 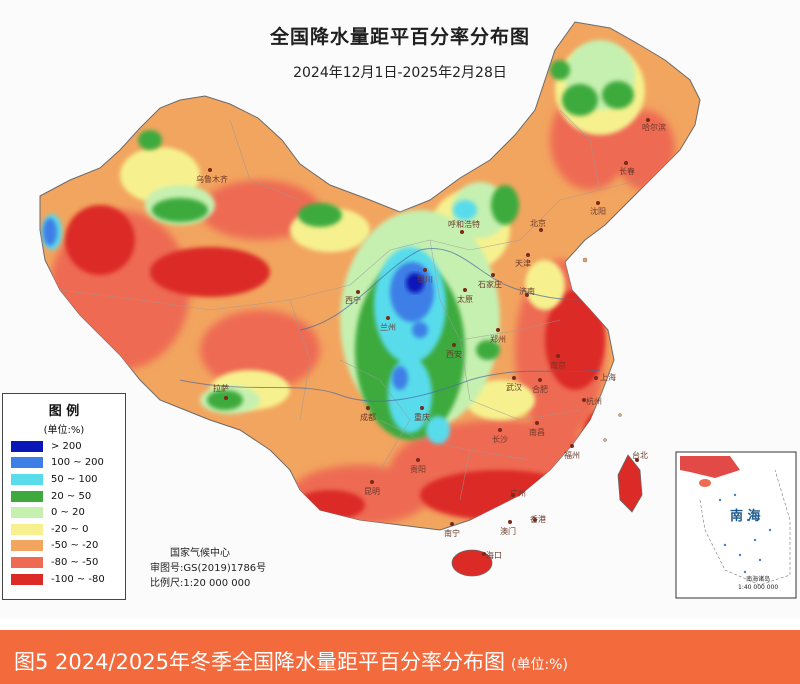 What do you see at coordinates (78, 579) in the screenshot?
I see `legend-label: -100 ~ -80` at bounding box center [78, 579].